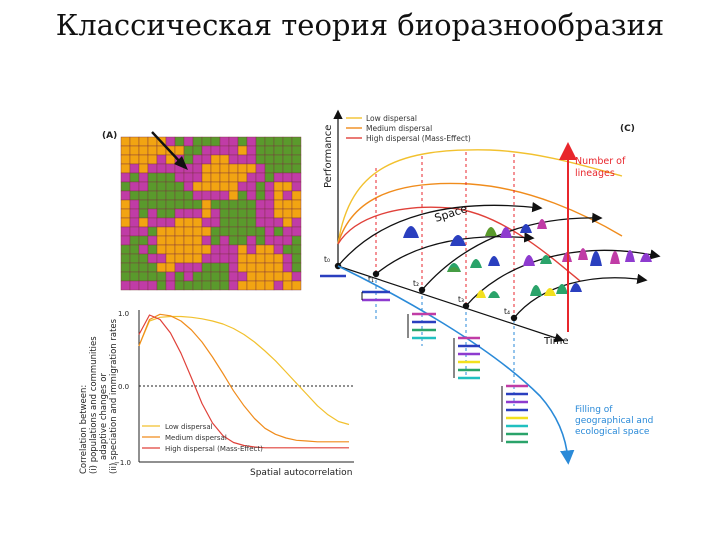 Image resolution: width=720 pixels, height=540 pixels. I want to click on panel-b-ytick-1: 1.0, so click(123, 314).